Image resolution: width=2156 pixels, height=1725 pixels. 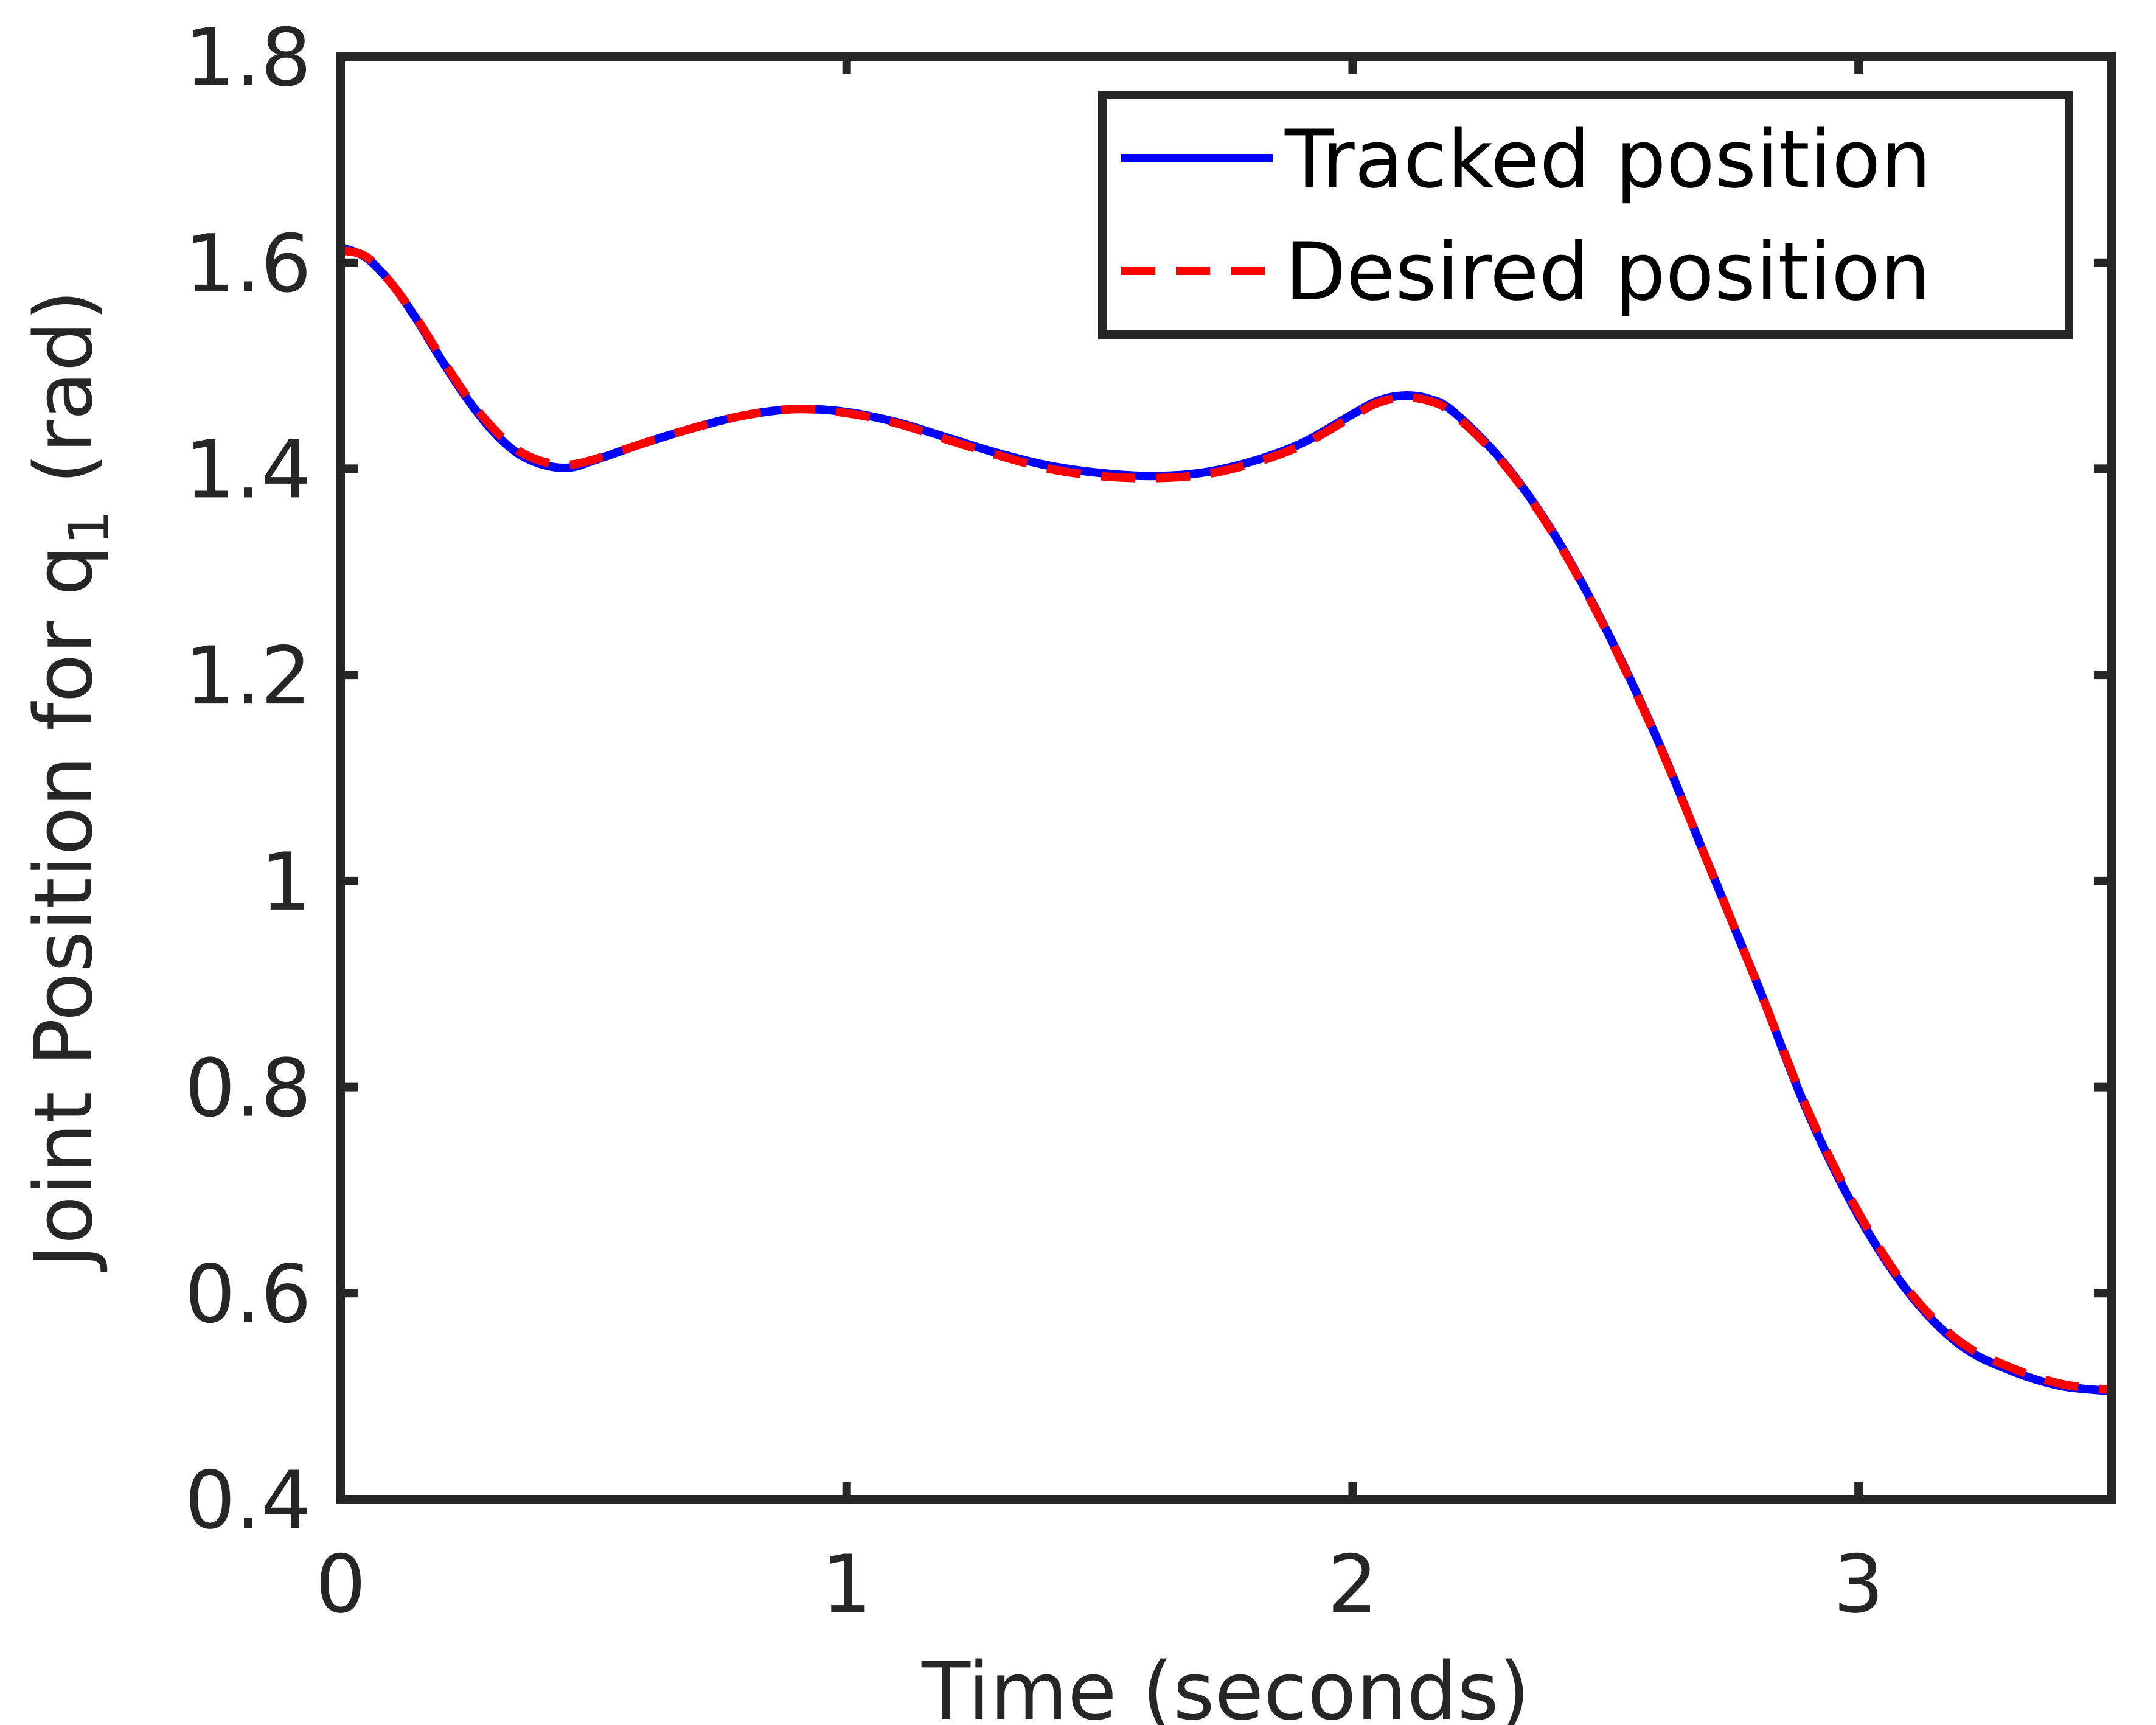 I want to click on y-axis-label-subscript: 1, so click(x=90, y=527).